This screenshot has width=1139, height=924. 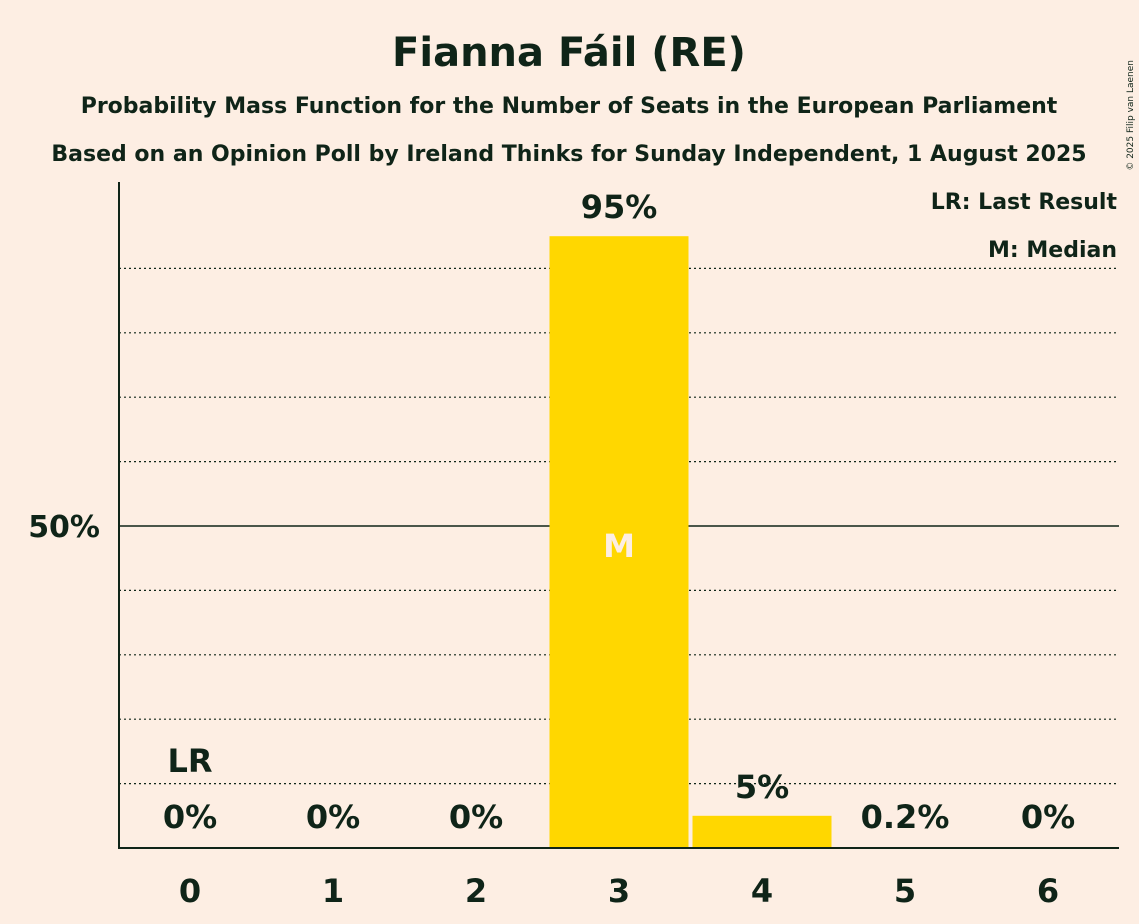 What do you see at coordinates (333, 817) in the screenshot?
I see `value-label-1: 0%` at bounding box center [333, 817].